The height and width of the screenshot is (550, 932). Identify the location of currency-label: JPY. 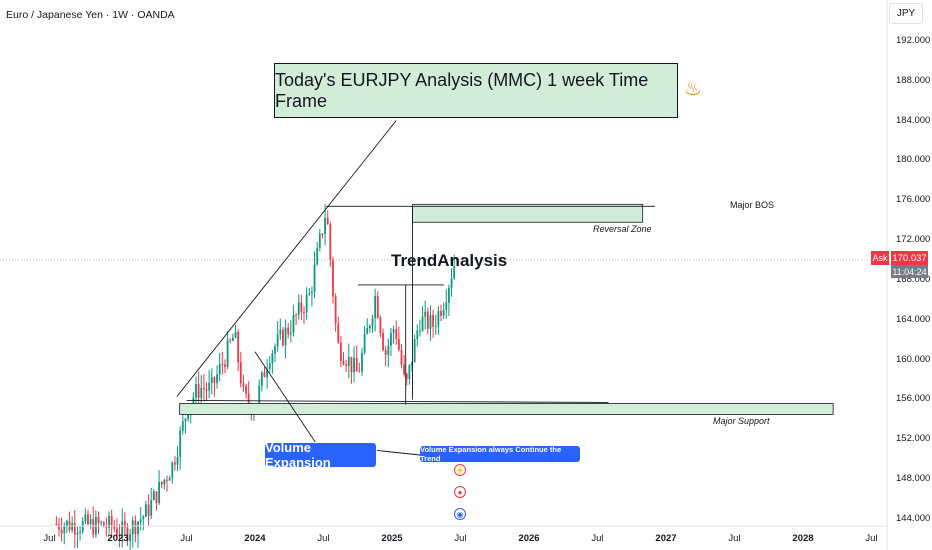
(906, 13).